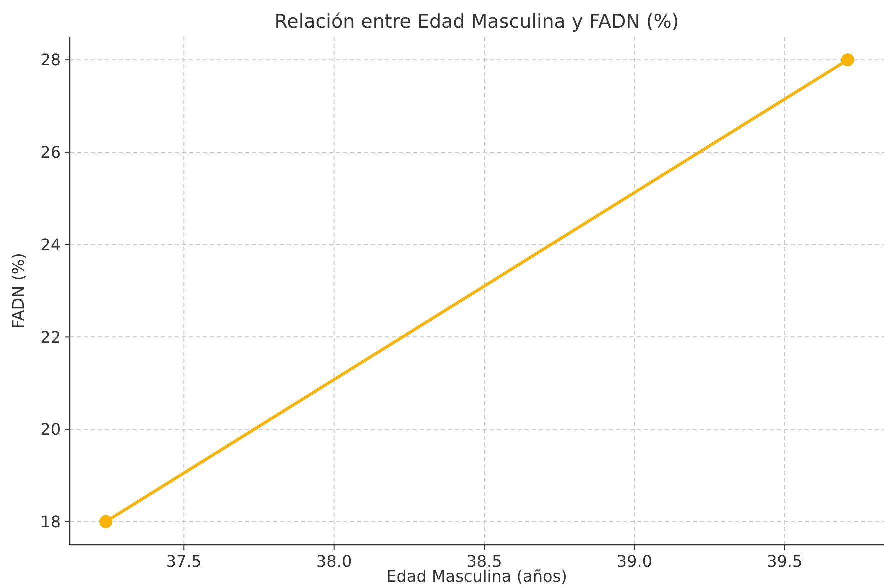  Describe the element at coordinates (50, 522) in the screenshot. I see `y-tick-label: 18` at that location.